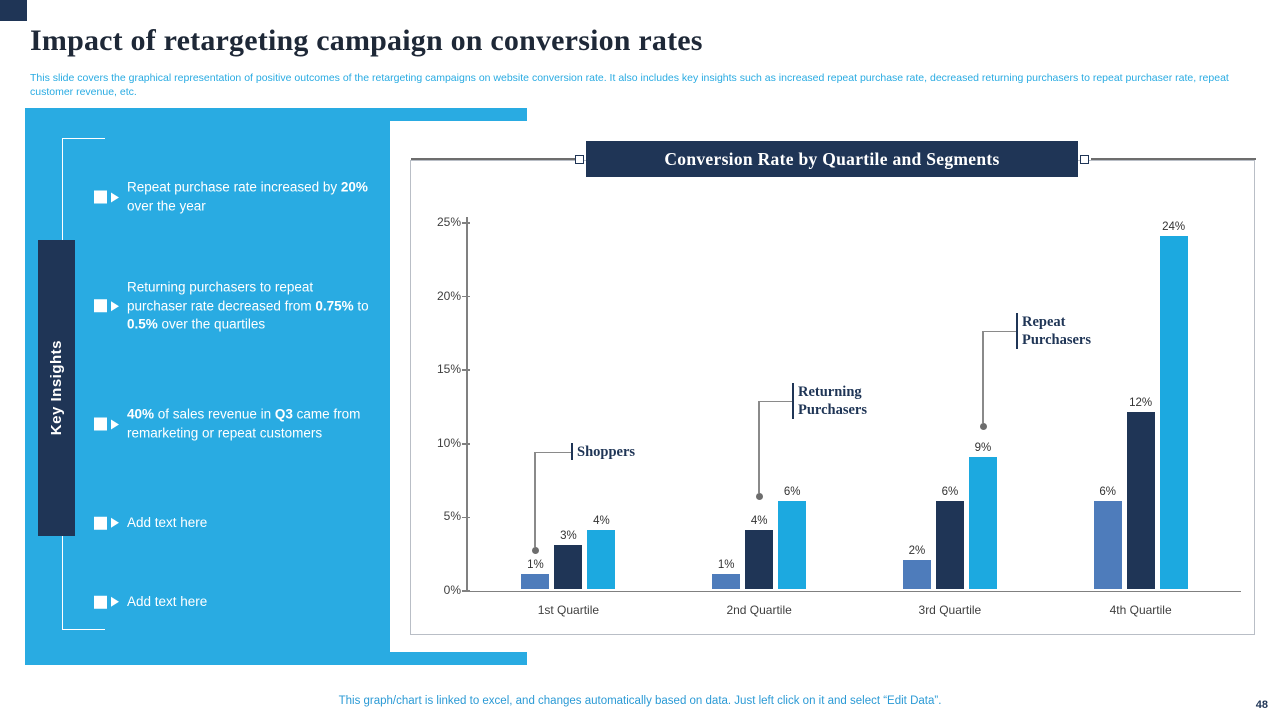  I want to click on bar-wrap: 12%, so click(1140, 493).